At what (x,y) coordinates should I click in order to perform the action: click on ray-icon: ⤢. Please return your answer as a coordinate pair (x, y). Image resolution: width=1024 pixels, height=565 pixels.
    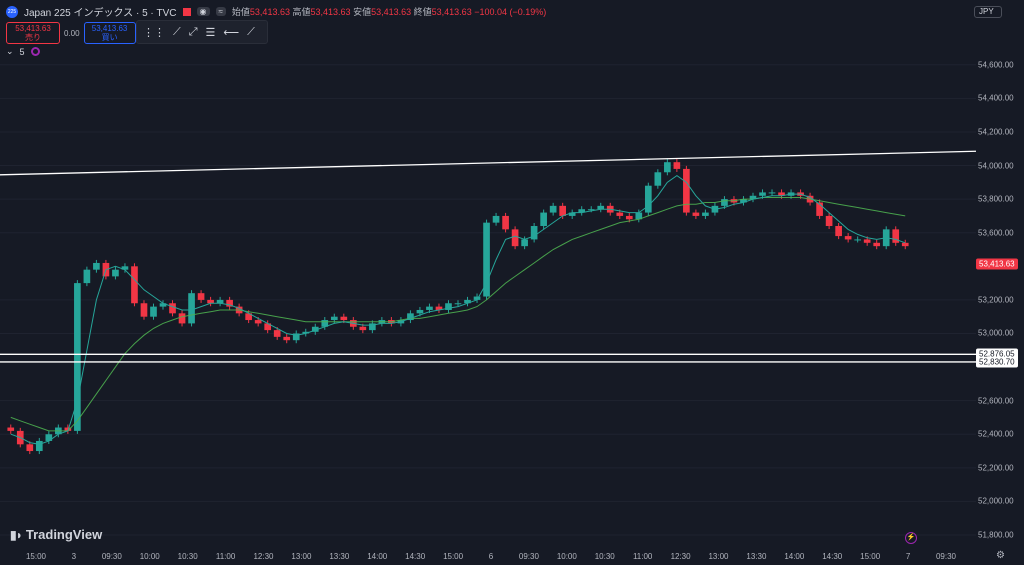
    Looking at the image, I should click on (193, 31).